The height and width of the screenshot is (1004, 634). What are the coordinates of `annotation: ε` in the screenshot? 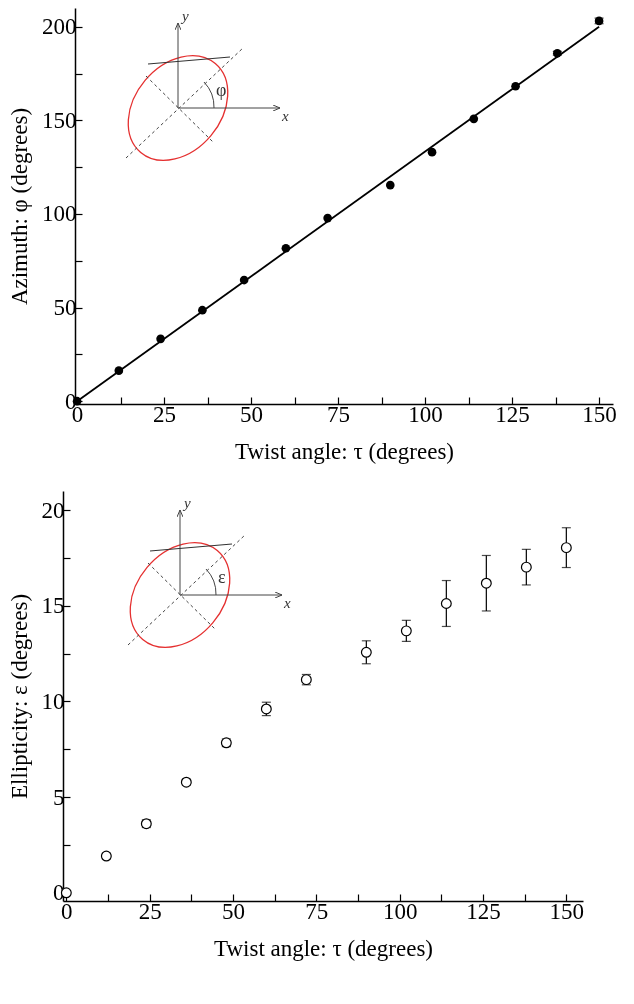 It's located at (222, 577).